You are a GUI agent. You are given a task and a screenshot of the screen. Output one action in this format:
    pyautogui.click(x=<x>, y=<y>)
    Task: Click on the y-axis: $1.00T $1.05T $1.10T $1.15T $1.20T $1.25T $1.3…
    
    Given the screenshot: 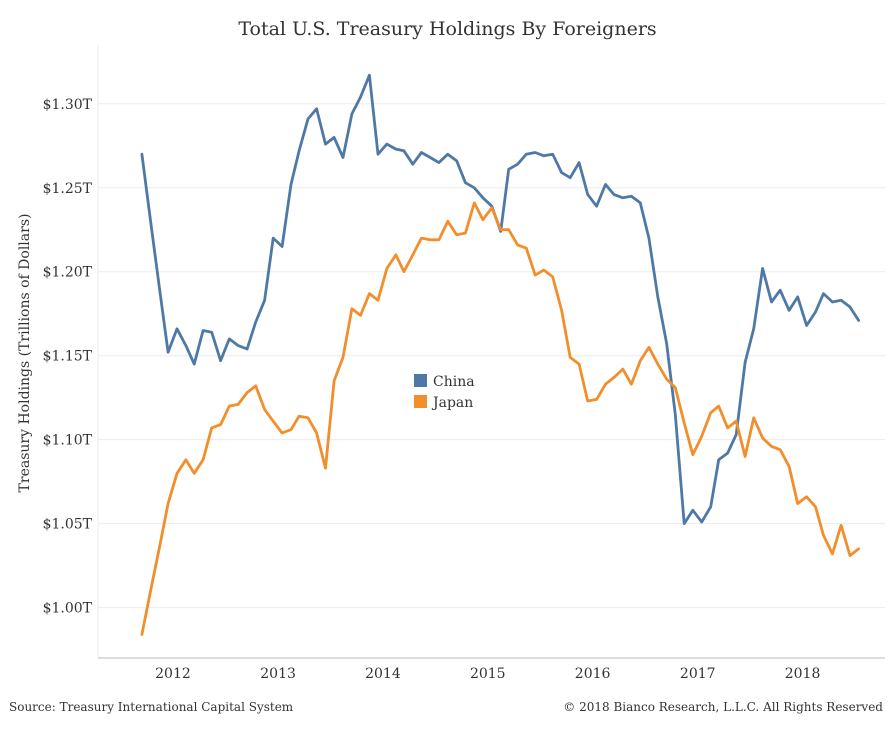 What is the action you would take?
    pyautogui.click(x=71, y=351)
    